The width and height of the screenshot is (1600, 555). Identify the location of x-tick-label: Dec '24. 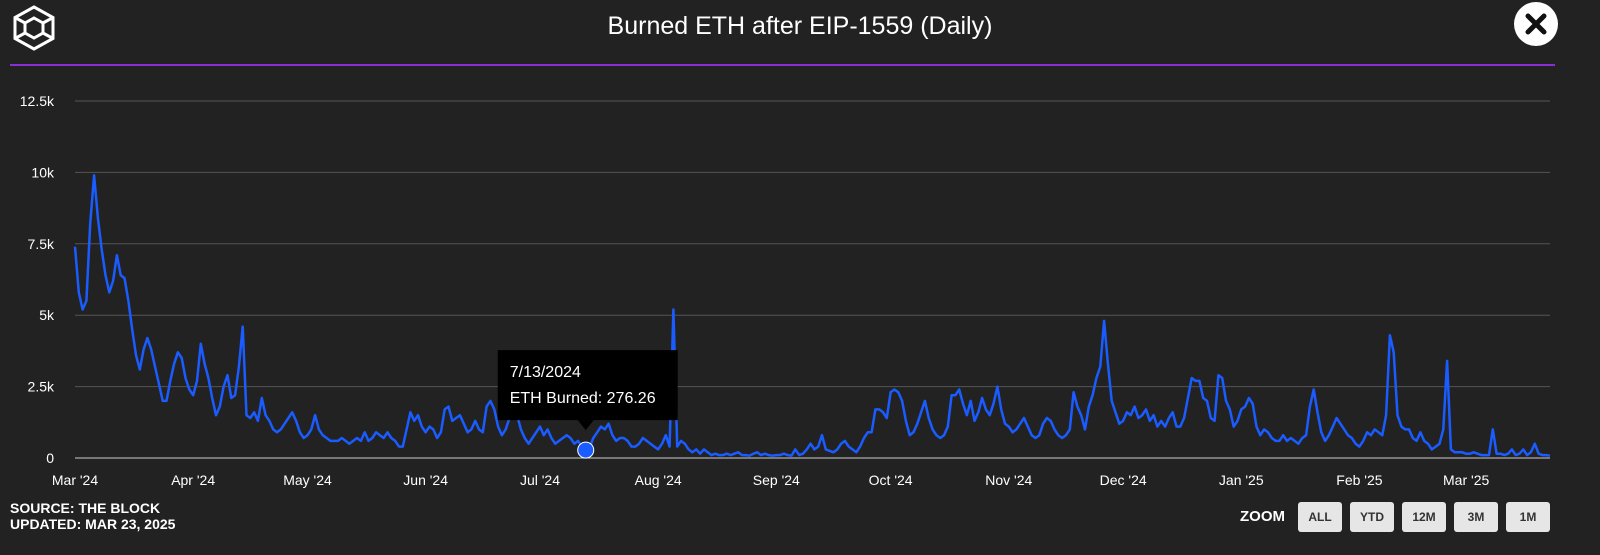
(1123, 480).